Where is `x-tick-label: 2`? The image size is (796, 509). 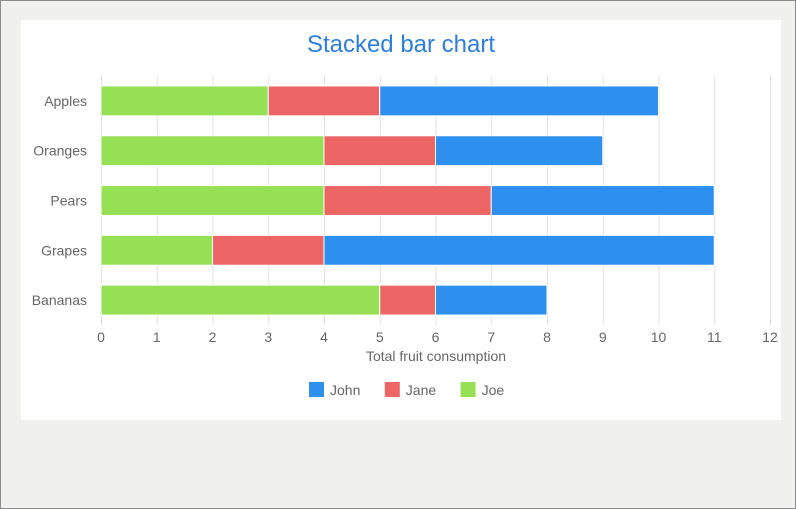
x-tick-label: 2 is located at coordinates (213, 337).